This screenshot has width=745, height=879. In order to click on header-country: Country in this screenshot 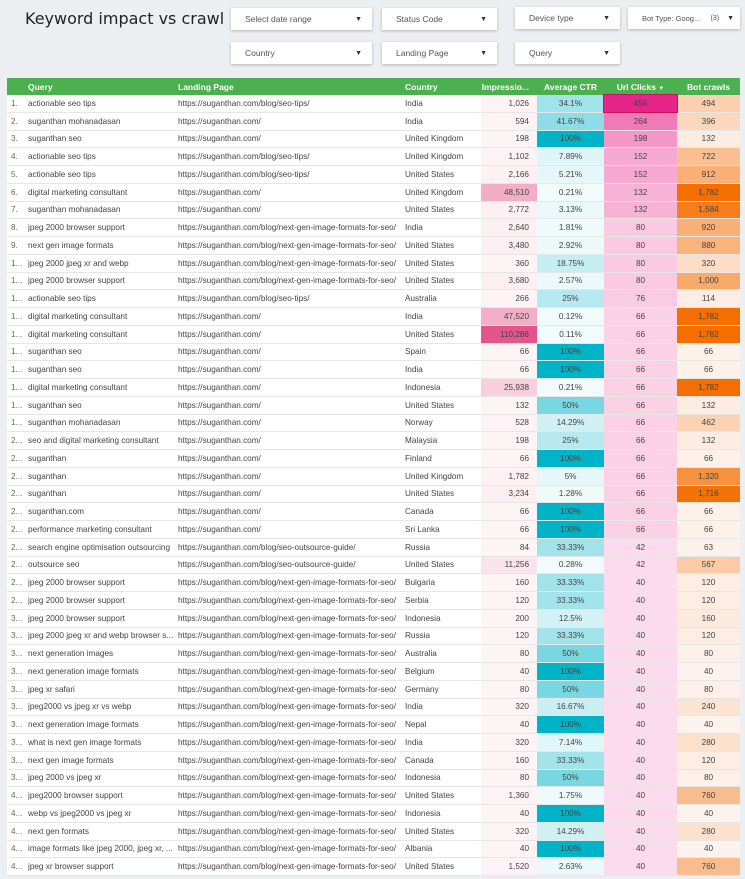, I will do `click(443, 86)`.